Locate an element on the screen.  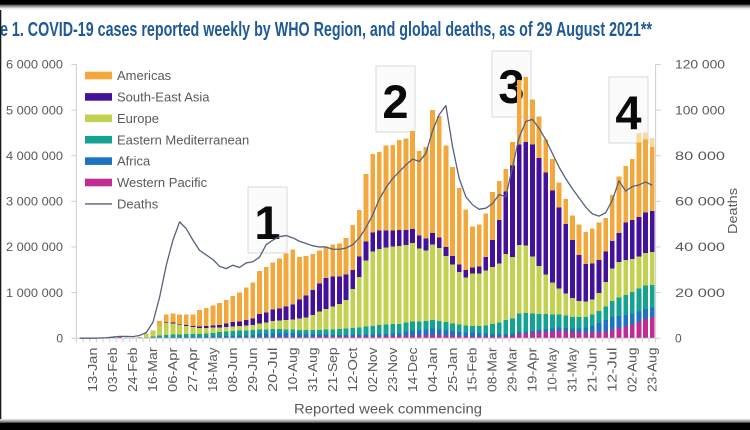
svg-text: 19-Apr is located at coordinates (533, 370).